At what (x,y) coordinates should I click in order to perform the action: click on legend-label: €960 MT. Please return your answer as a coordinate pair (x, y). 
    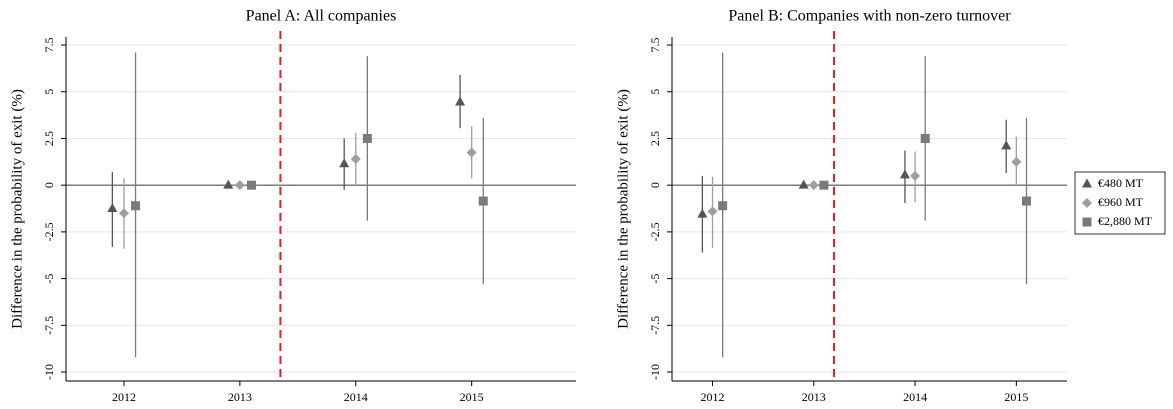
    Looking at the image, I should click on (1121, 202).